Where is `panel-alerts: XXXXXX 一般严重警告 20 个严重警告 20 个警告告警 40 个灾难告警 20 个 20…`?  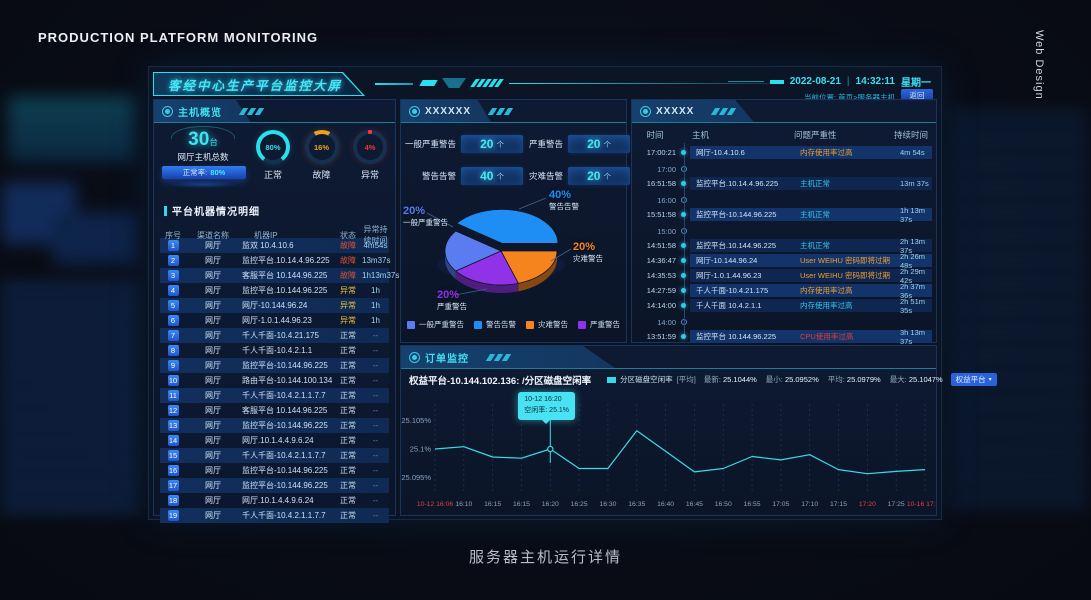 panel-alerts: XXXXXX 一般严重警告 20 个严重警告 20 个警告告警 40 个灾难告警 20 个 20… is located at coordinates (515, 221).